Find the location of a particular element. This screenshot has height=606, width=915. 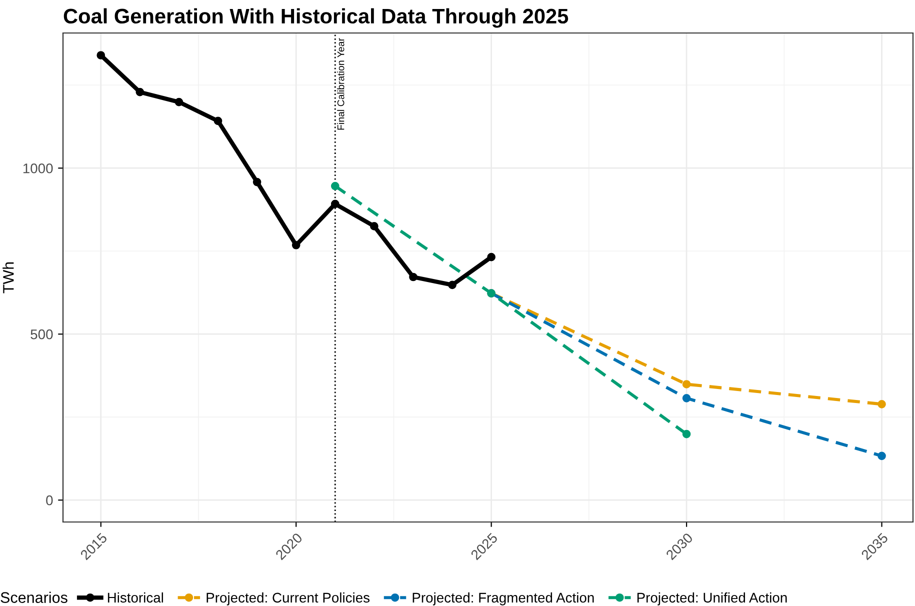

y-axis-title: TWh is located at coordinates (8, 278).